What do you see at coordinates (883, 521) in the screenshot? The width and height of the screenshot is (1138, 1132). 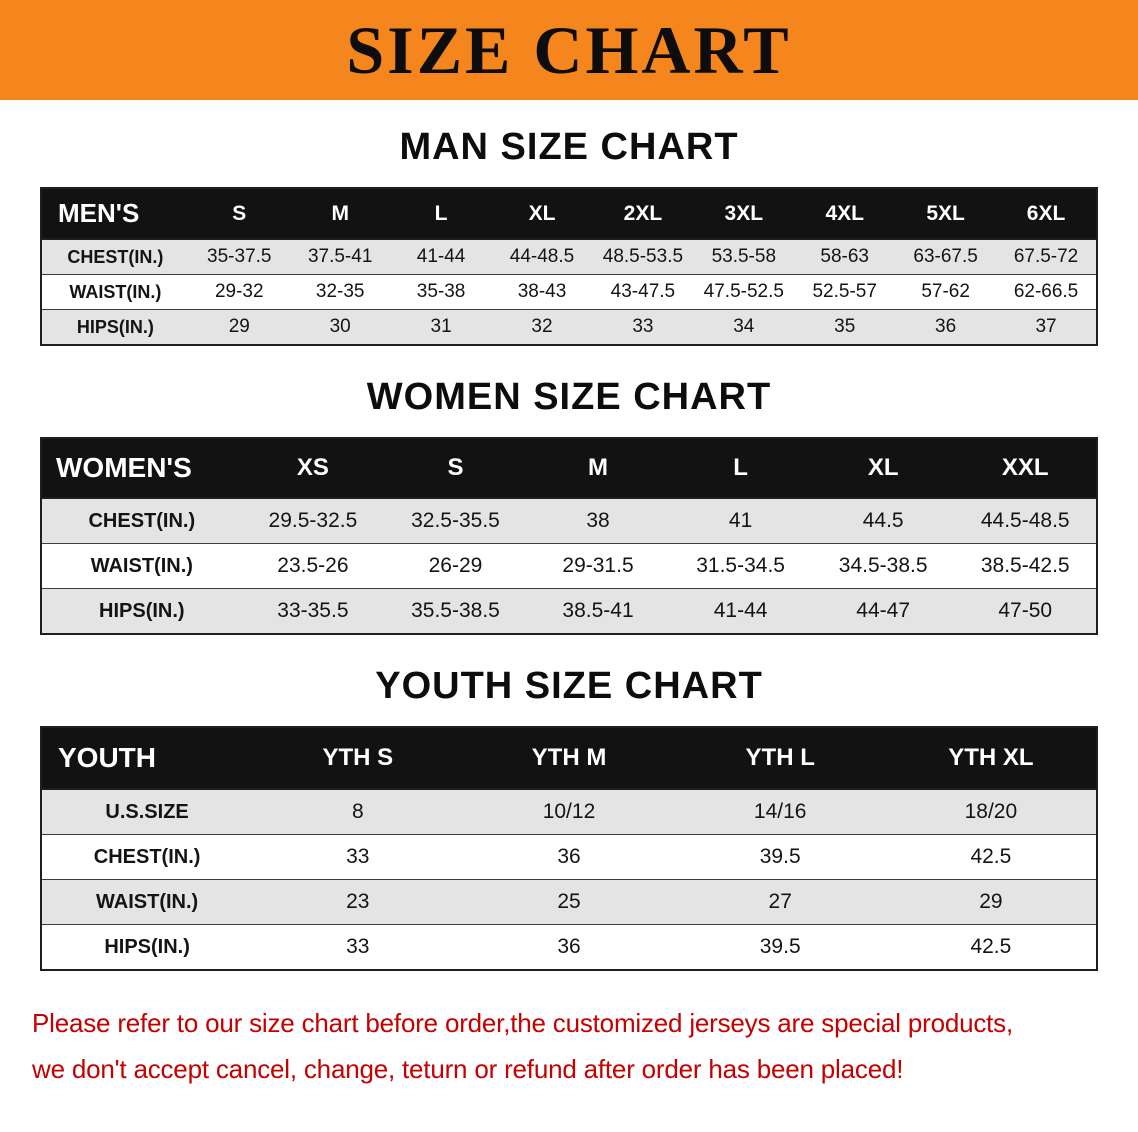 I see `womens-size-value-cell: 44.5` at bounding box center [883, 521].